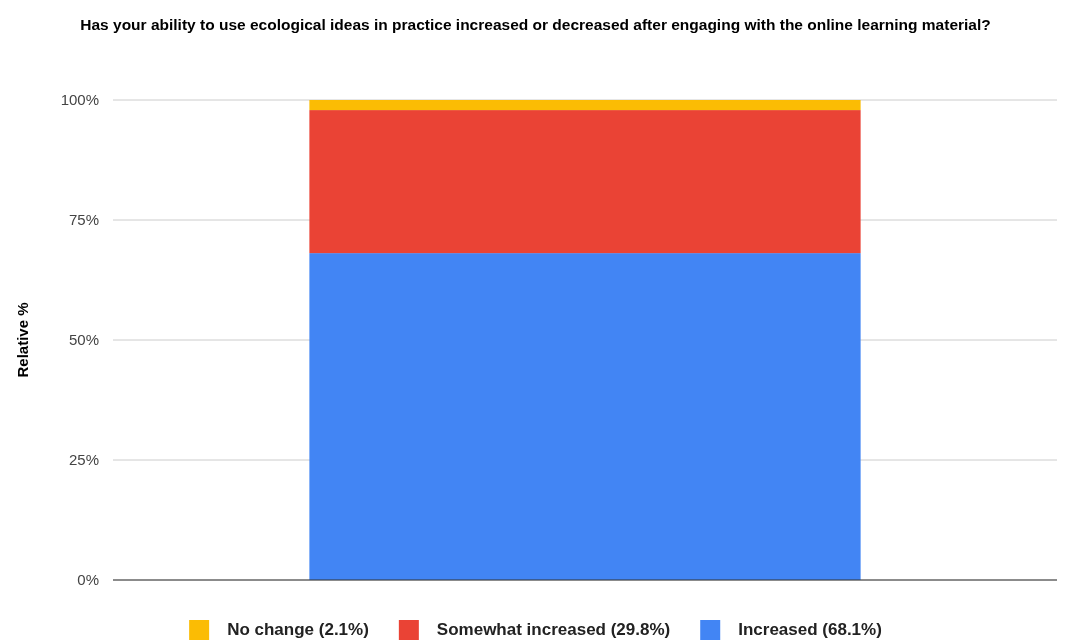 The height and width of the screenshot is (642, 1071). What do you see at coordinates (22, 340) in the screenshot?
I see `y-axis-title: Relative %` at bounding box center [22, 340].